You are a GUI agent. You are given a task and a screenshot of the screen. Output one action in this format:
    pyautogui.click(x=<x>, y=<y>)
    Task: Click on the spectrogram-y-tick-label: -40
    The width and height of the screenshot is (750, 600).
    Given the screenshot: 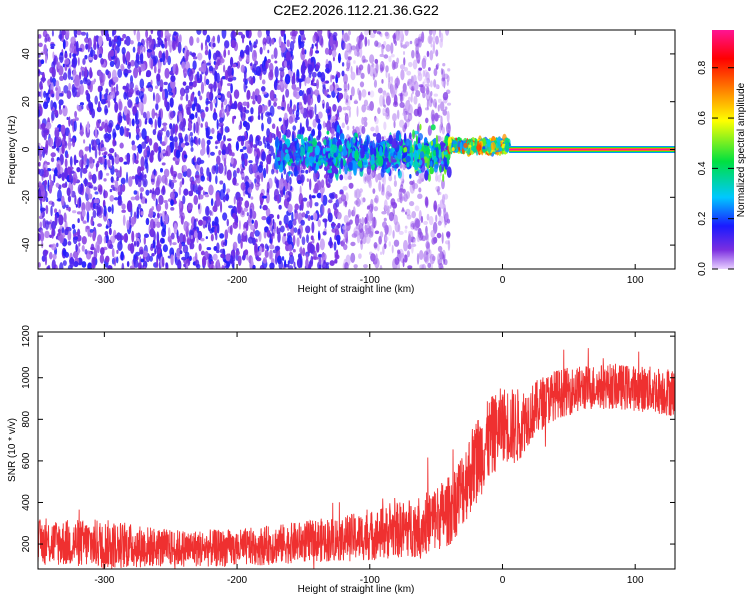 What is the action you would take?
    pyautogui.click(x=26, y=244)
    